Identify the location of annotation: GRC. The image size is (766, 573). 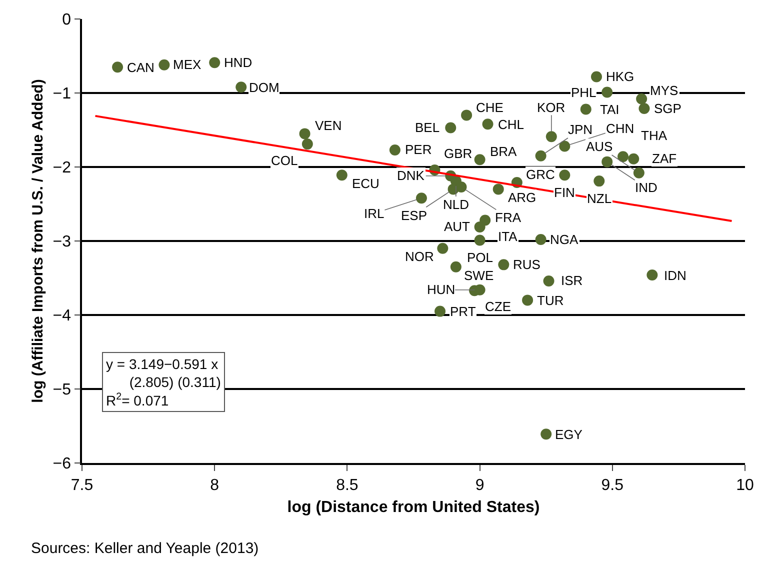
(540, 174).